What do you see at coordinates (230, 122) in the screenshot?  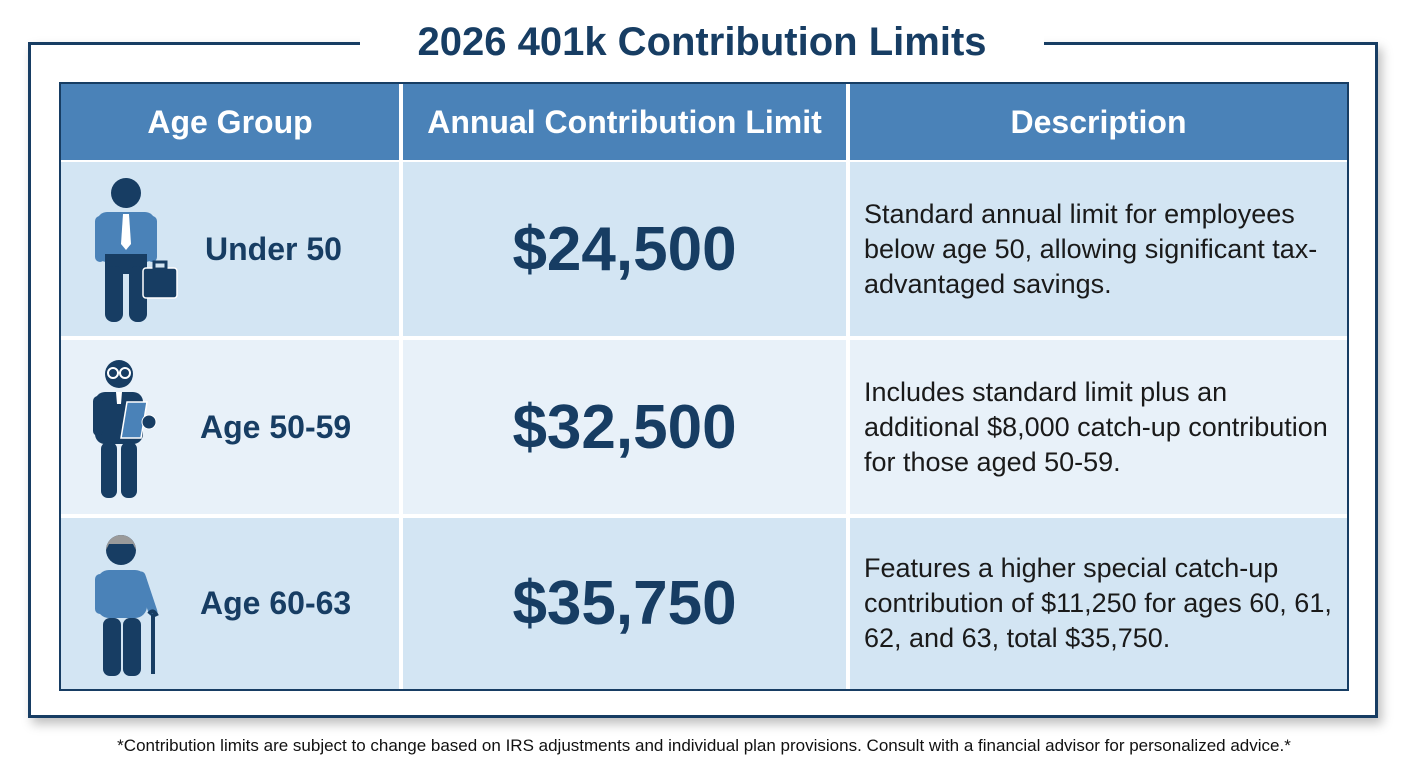 I see `header-age-group: Age Group` at bounding box center [230, 122].